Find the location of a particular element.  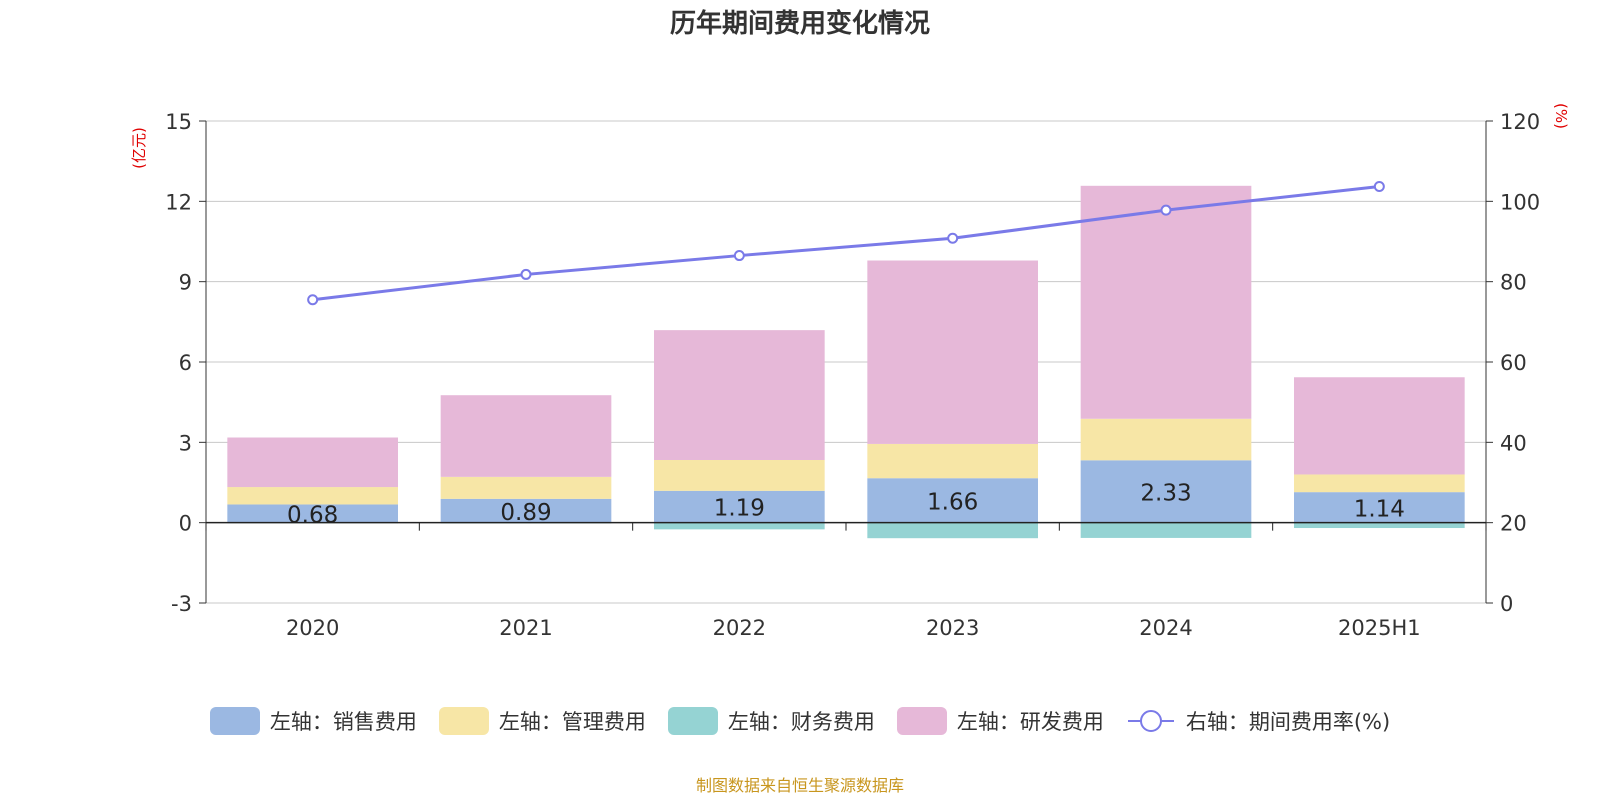

y-left-unit: (亿元) is located at coordinates (139, 148).